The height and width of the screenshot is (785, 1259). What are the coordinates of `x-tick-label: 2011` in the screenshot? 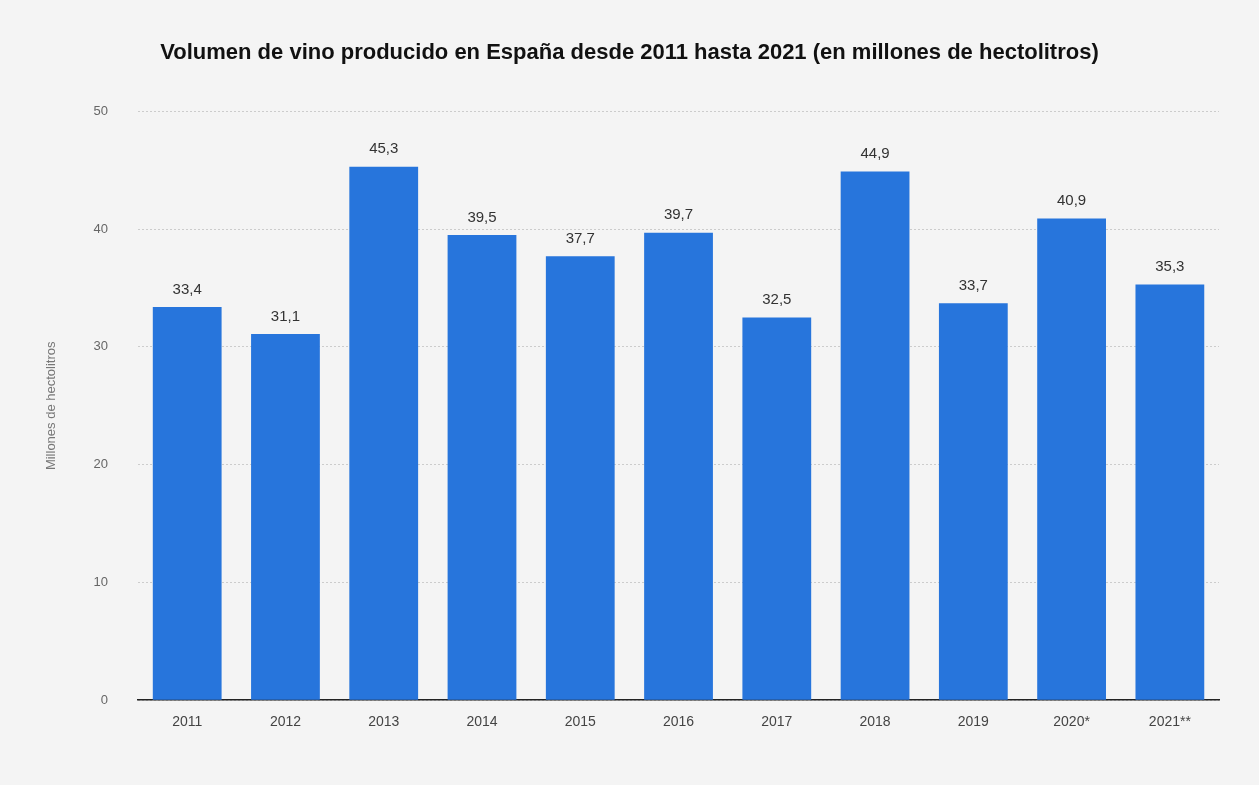 It's located at (187, 721).